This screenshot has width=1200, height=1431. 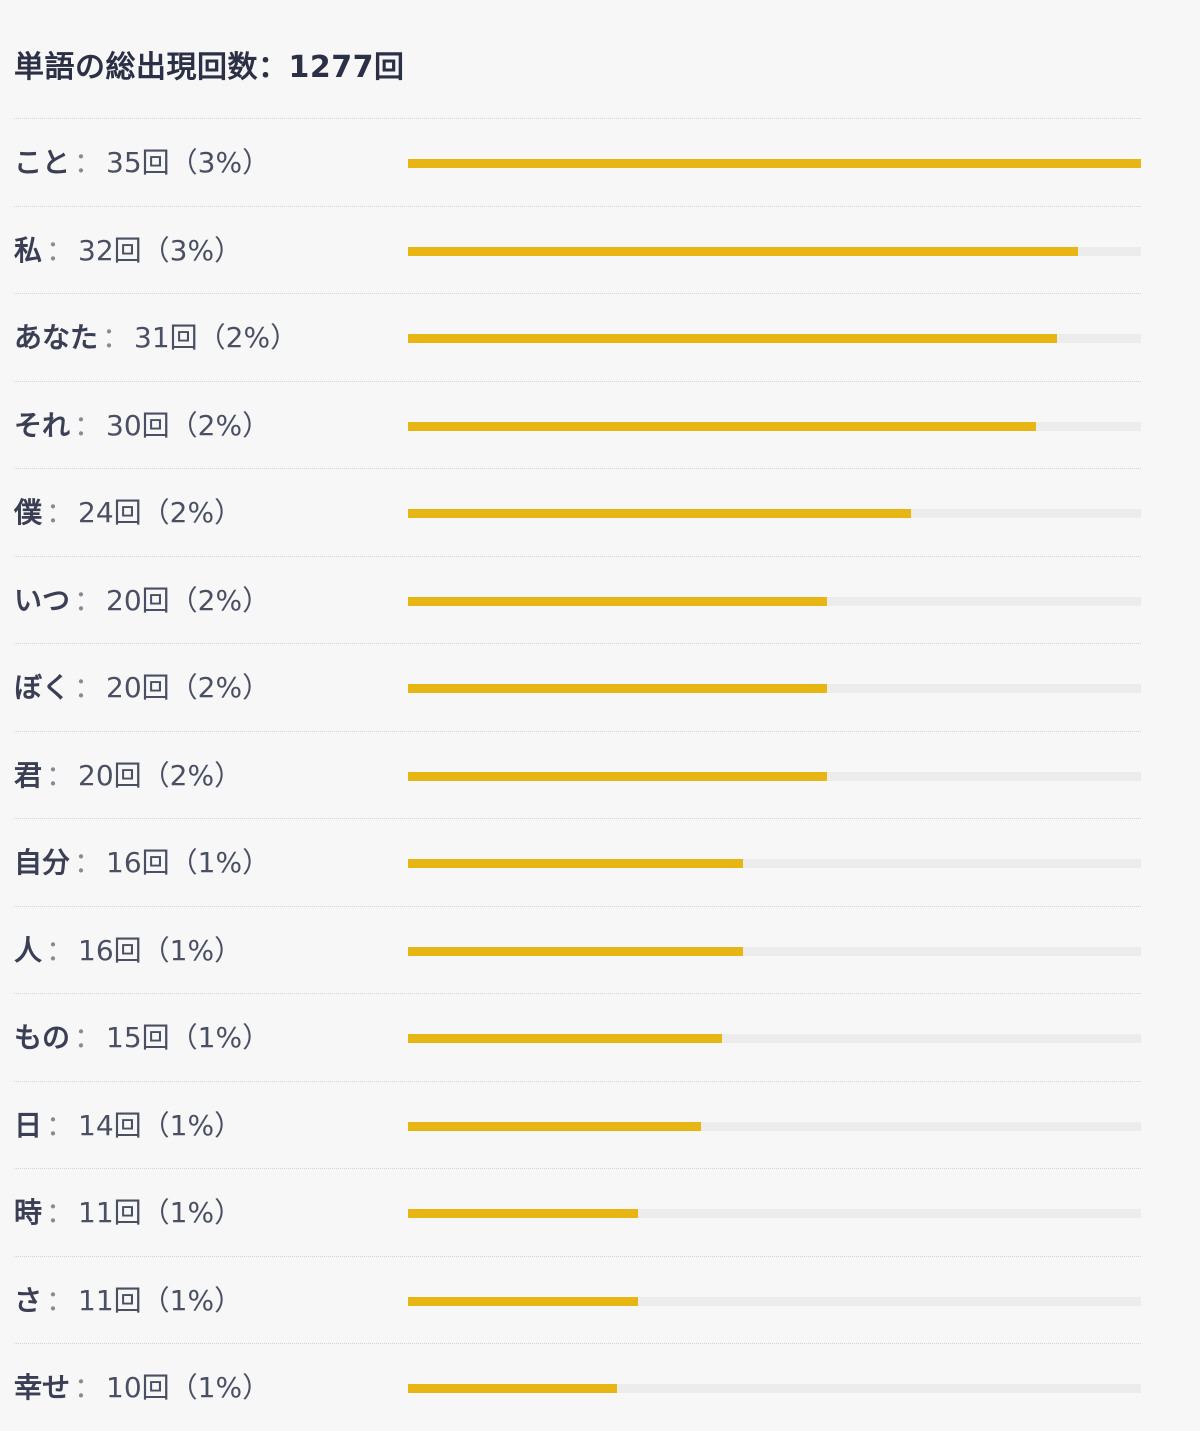 I want to click on word-row: いつ： 20回（2%）, so click(x=577, y=599).